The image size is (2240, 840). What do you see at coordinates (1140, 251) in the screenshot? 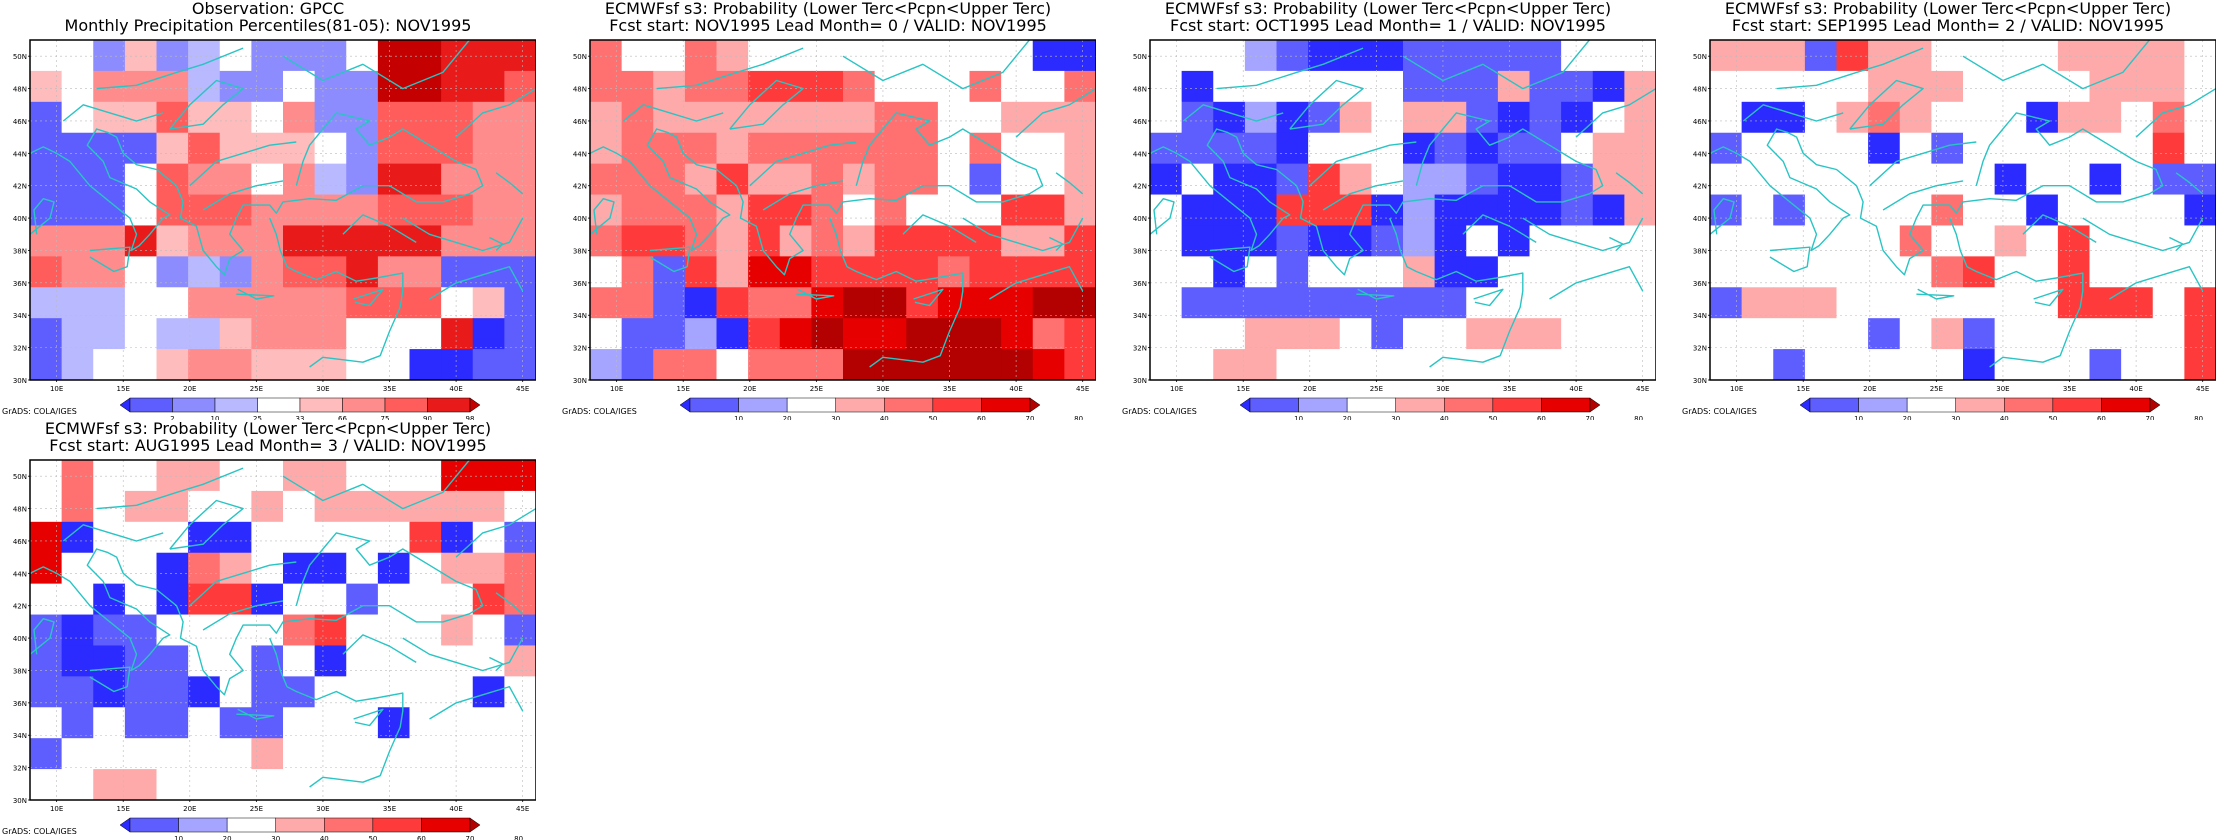
I see `lat-tick-label: 38N` at bounding box center [1140, 251].